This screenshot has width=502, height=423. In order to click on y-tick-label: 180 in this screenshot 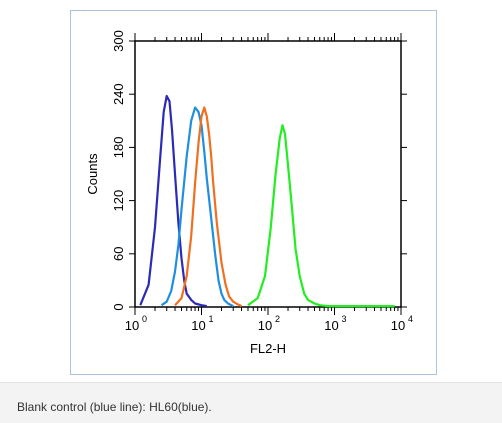, I will do `click(118, 148)`.